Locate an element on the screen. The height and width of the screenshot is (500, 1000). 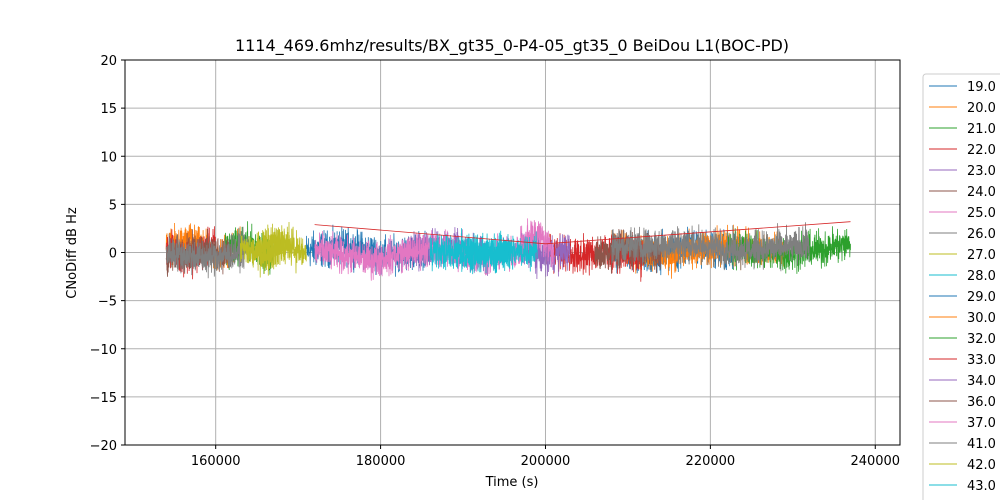
plot-lines is located at coordinates (508, 250).